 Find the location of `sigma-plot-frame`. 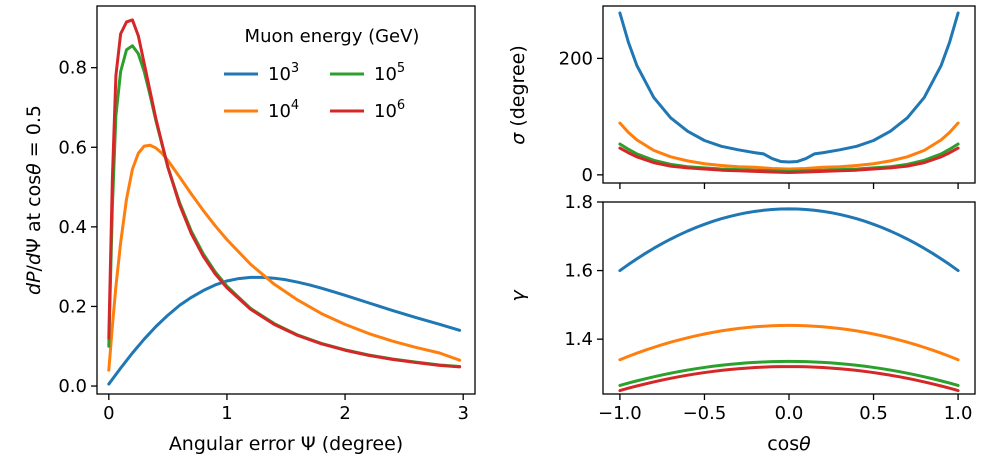

sigma-plot-frame is located at coordinates (789, 94).